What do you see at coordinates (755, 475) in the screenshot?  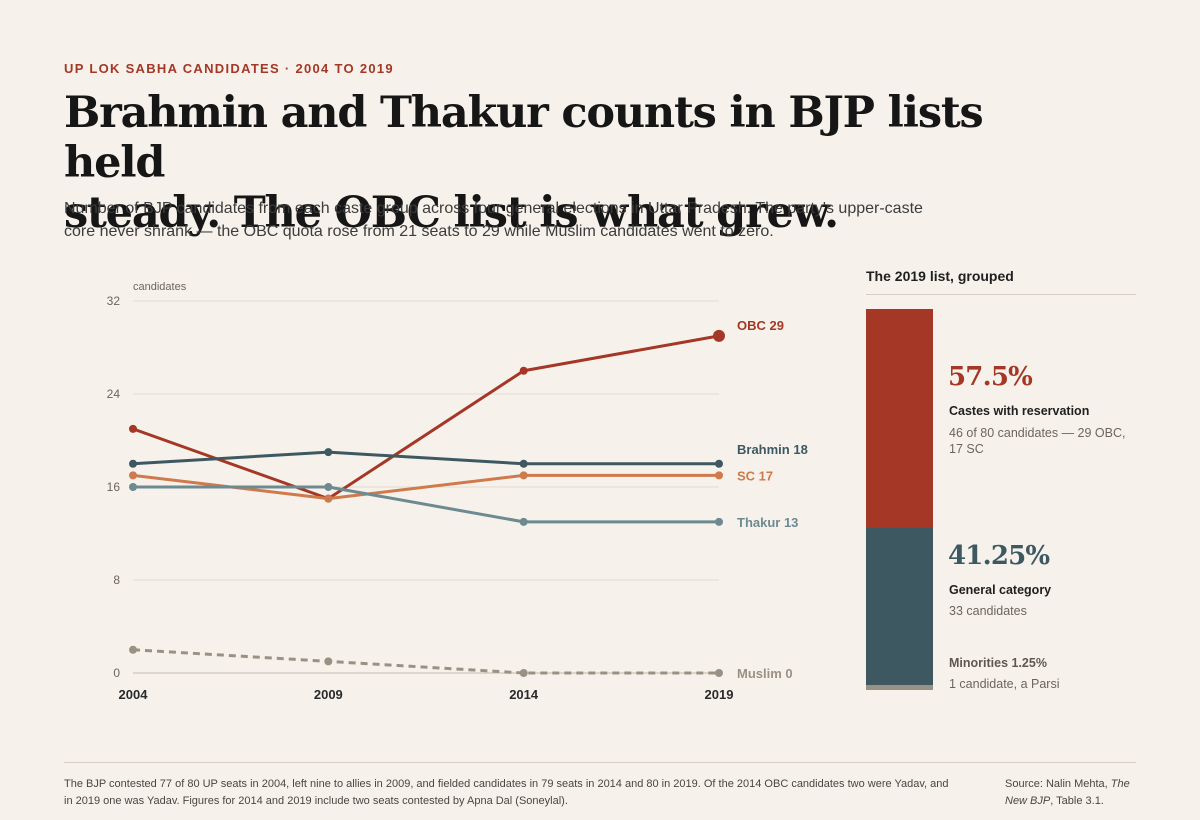 I see `end-label-sc: SC 17` at bounding box center [755, 475].